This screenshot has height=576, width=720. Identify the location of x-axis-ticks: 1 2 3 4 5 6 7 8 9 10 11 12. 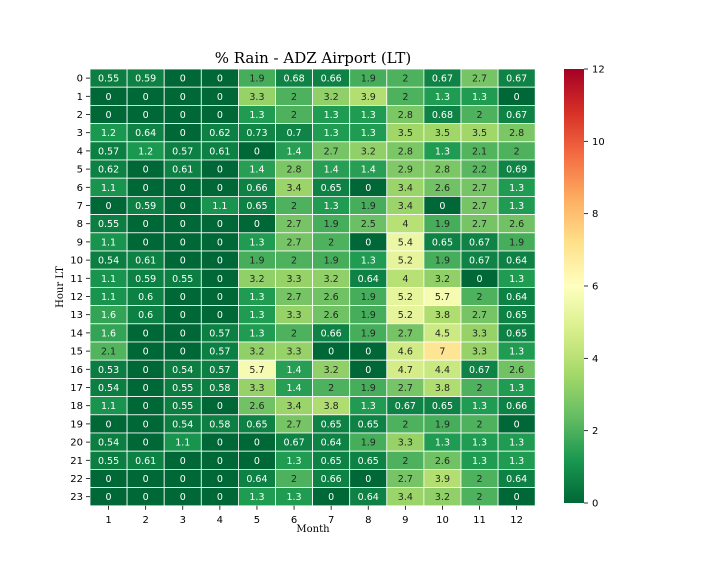
(314, 515).